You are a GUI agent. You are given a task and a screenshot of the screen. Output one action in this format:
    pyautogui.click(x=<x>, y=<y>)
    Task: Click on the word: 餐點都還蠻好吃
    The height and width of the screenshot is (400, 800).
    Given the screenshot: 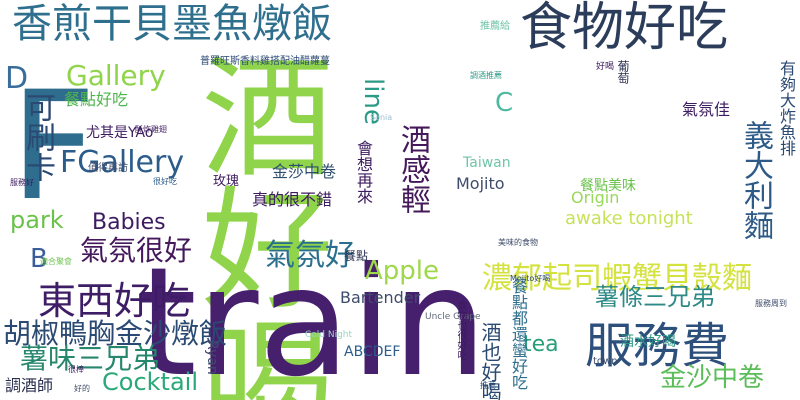 What is the action you would take?
    pyautogui.click(x=518, y=334)
    